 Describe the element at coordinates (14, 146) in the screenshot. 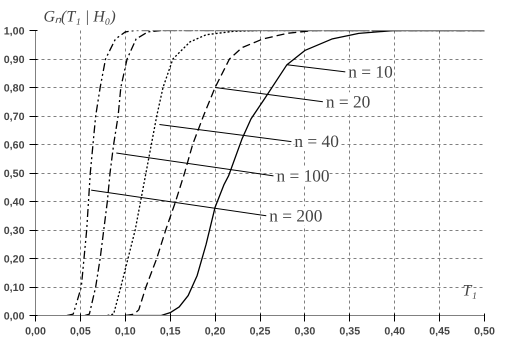

I see `y-tick-label: 0,60` at that location.